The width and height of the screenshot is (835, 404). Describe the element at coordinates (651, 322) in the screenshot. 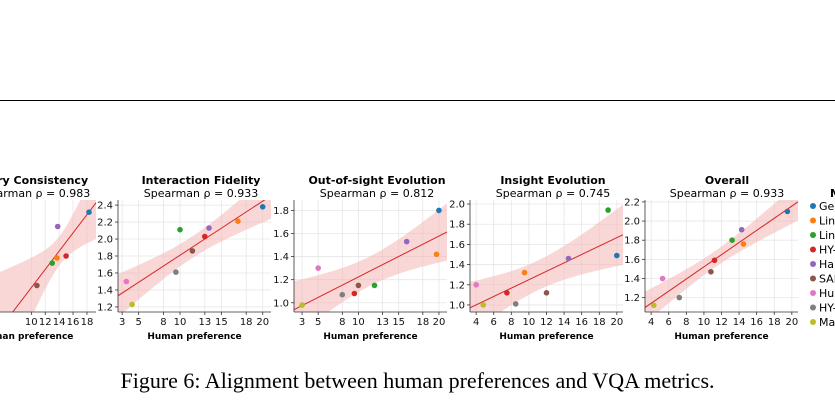

I see `x-tick-label: 4` at that location.